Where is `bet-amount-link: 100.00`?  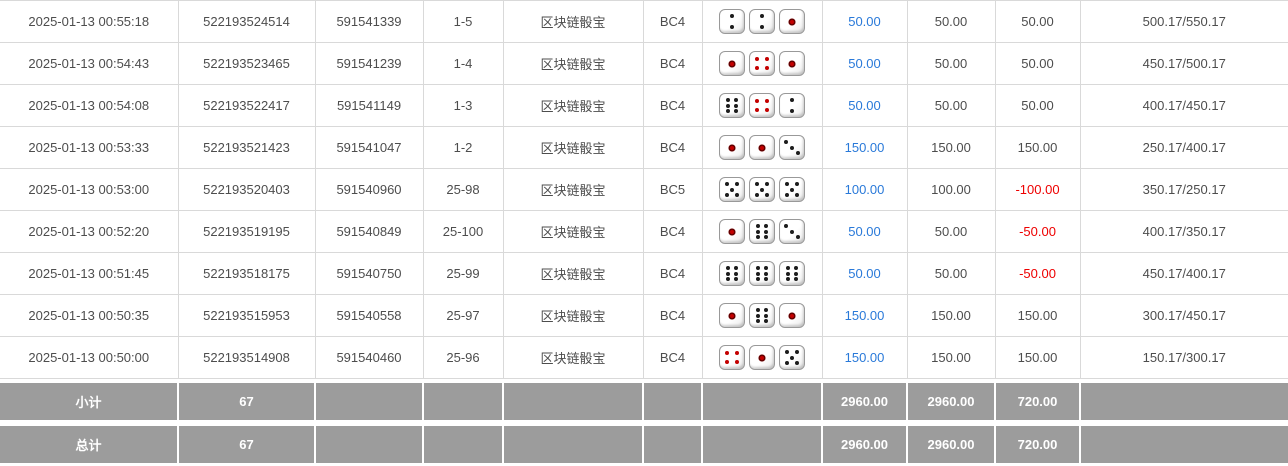
bet-amount-link: 100.00 is located at coordinates (864, 189).